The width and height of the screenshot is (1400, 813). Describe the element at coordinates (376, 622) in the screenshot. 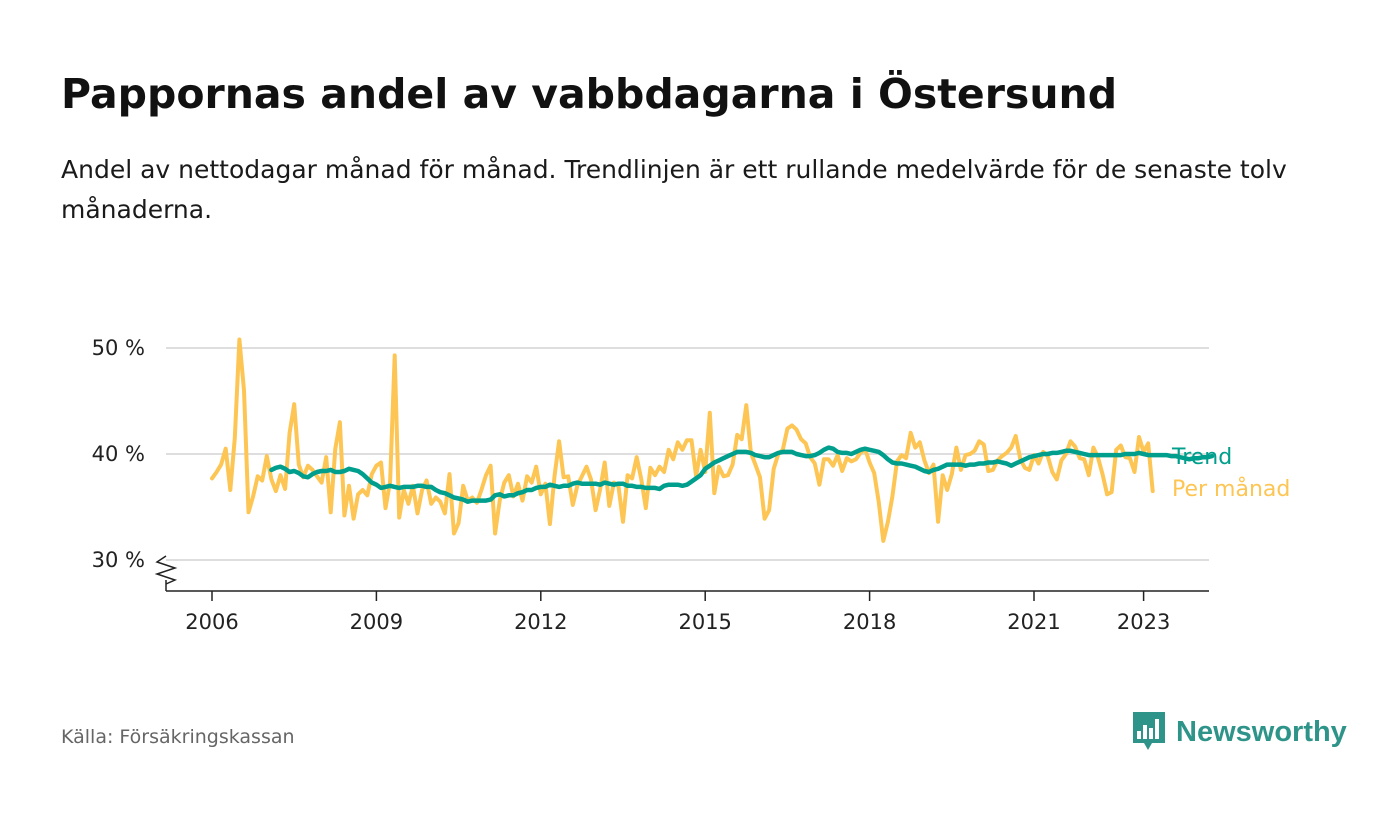

I see `x-tick-label: 2009` at that location.